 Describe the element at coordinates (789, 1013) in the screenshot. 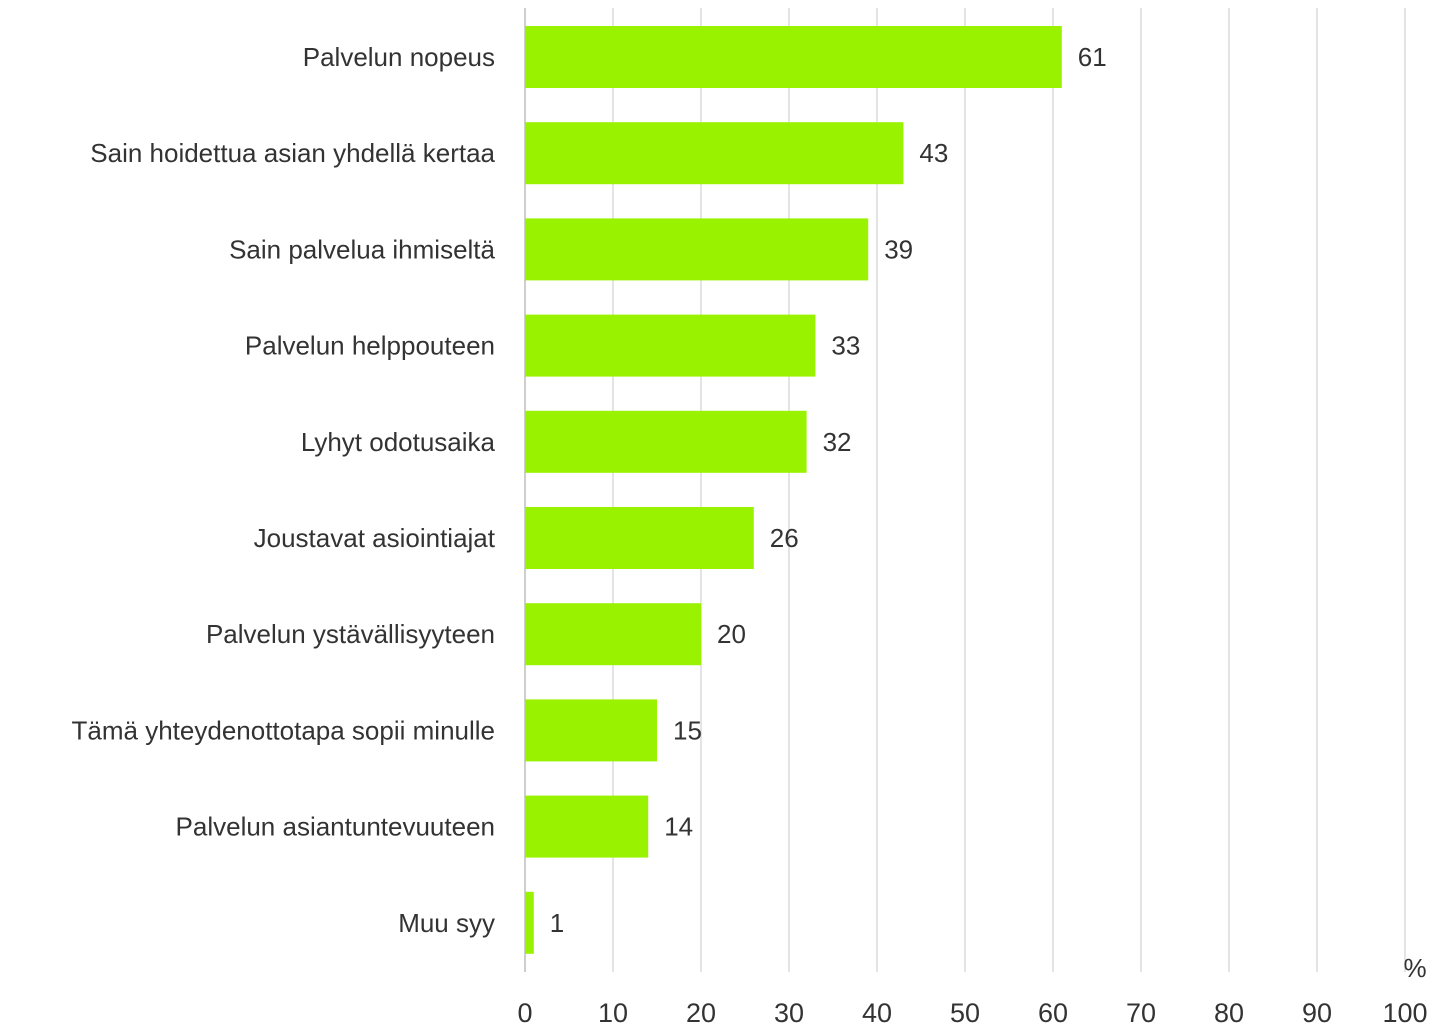

I see `x-tick-label: 30` at that location.